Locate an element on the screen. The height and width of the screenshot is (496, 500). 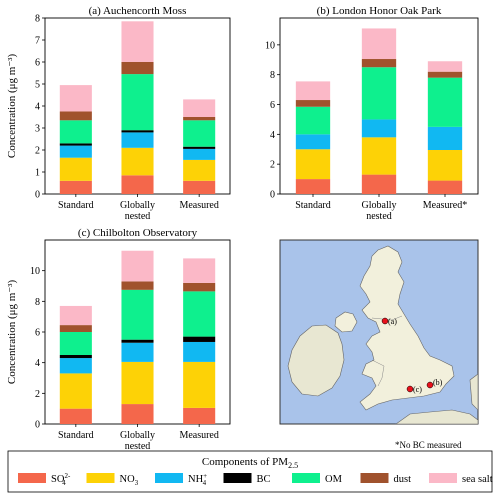
chart-title: (b) London Honor Oak Park is located at coordinates (379, 11).